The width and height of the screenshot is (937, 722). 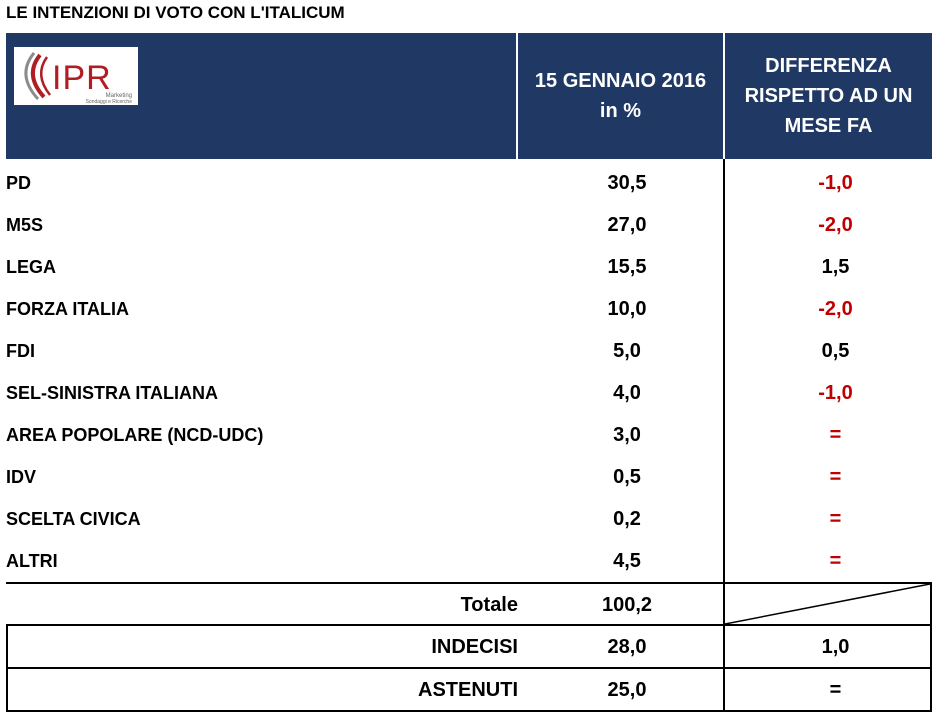 I want to click on table-title: LE INTENZIONI DI VOTO CON L'ITALICUM, so click(x=175, y=12).